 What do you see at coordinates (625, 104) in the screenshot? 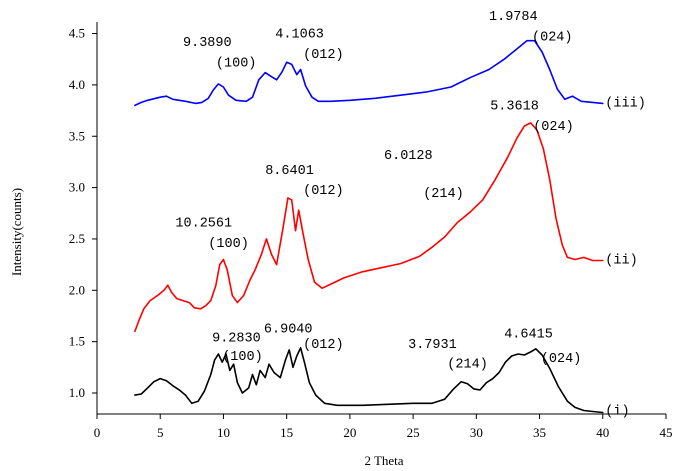
I see `peak-annotation: (iii)` at bounding box center [625, 104].